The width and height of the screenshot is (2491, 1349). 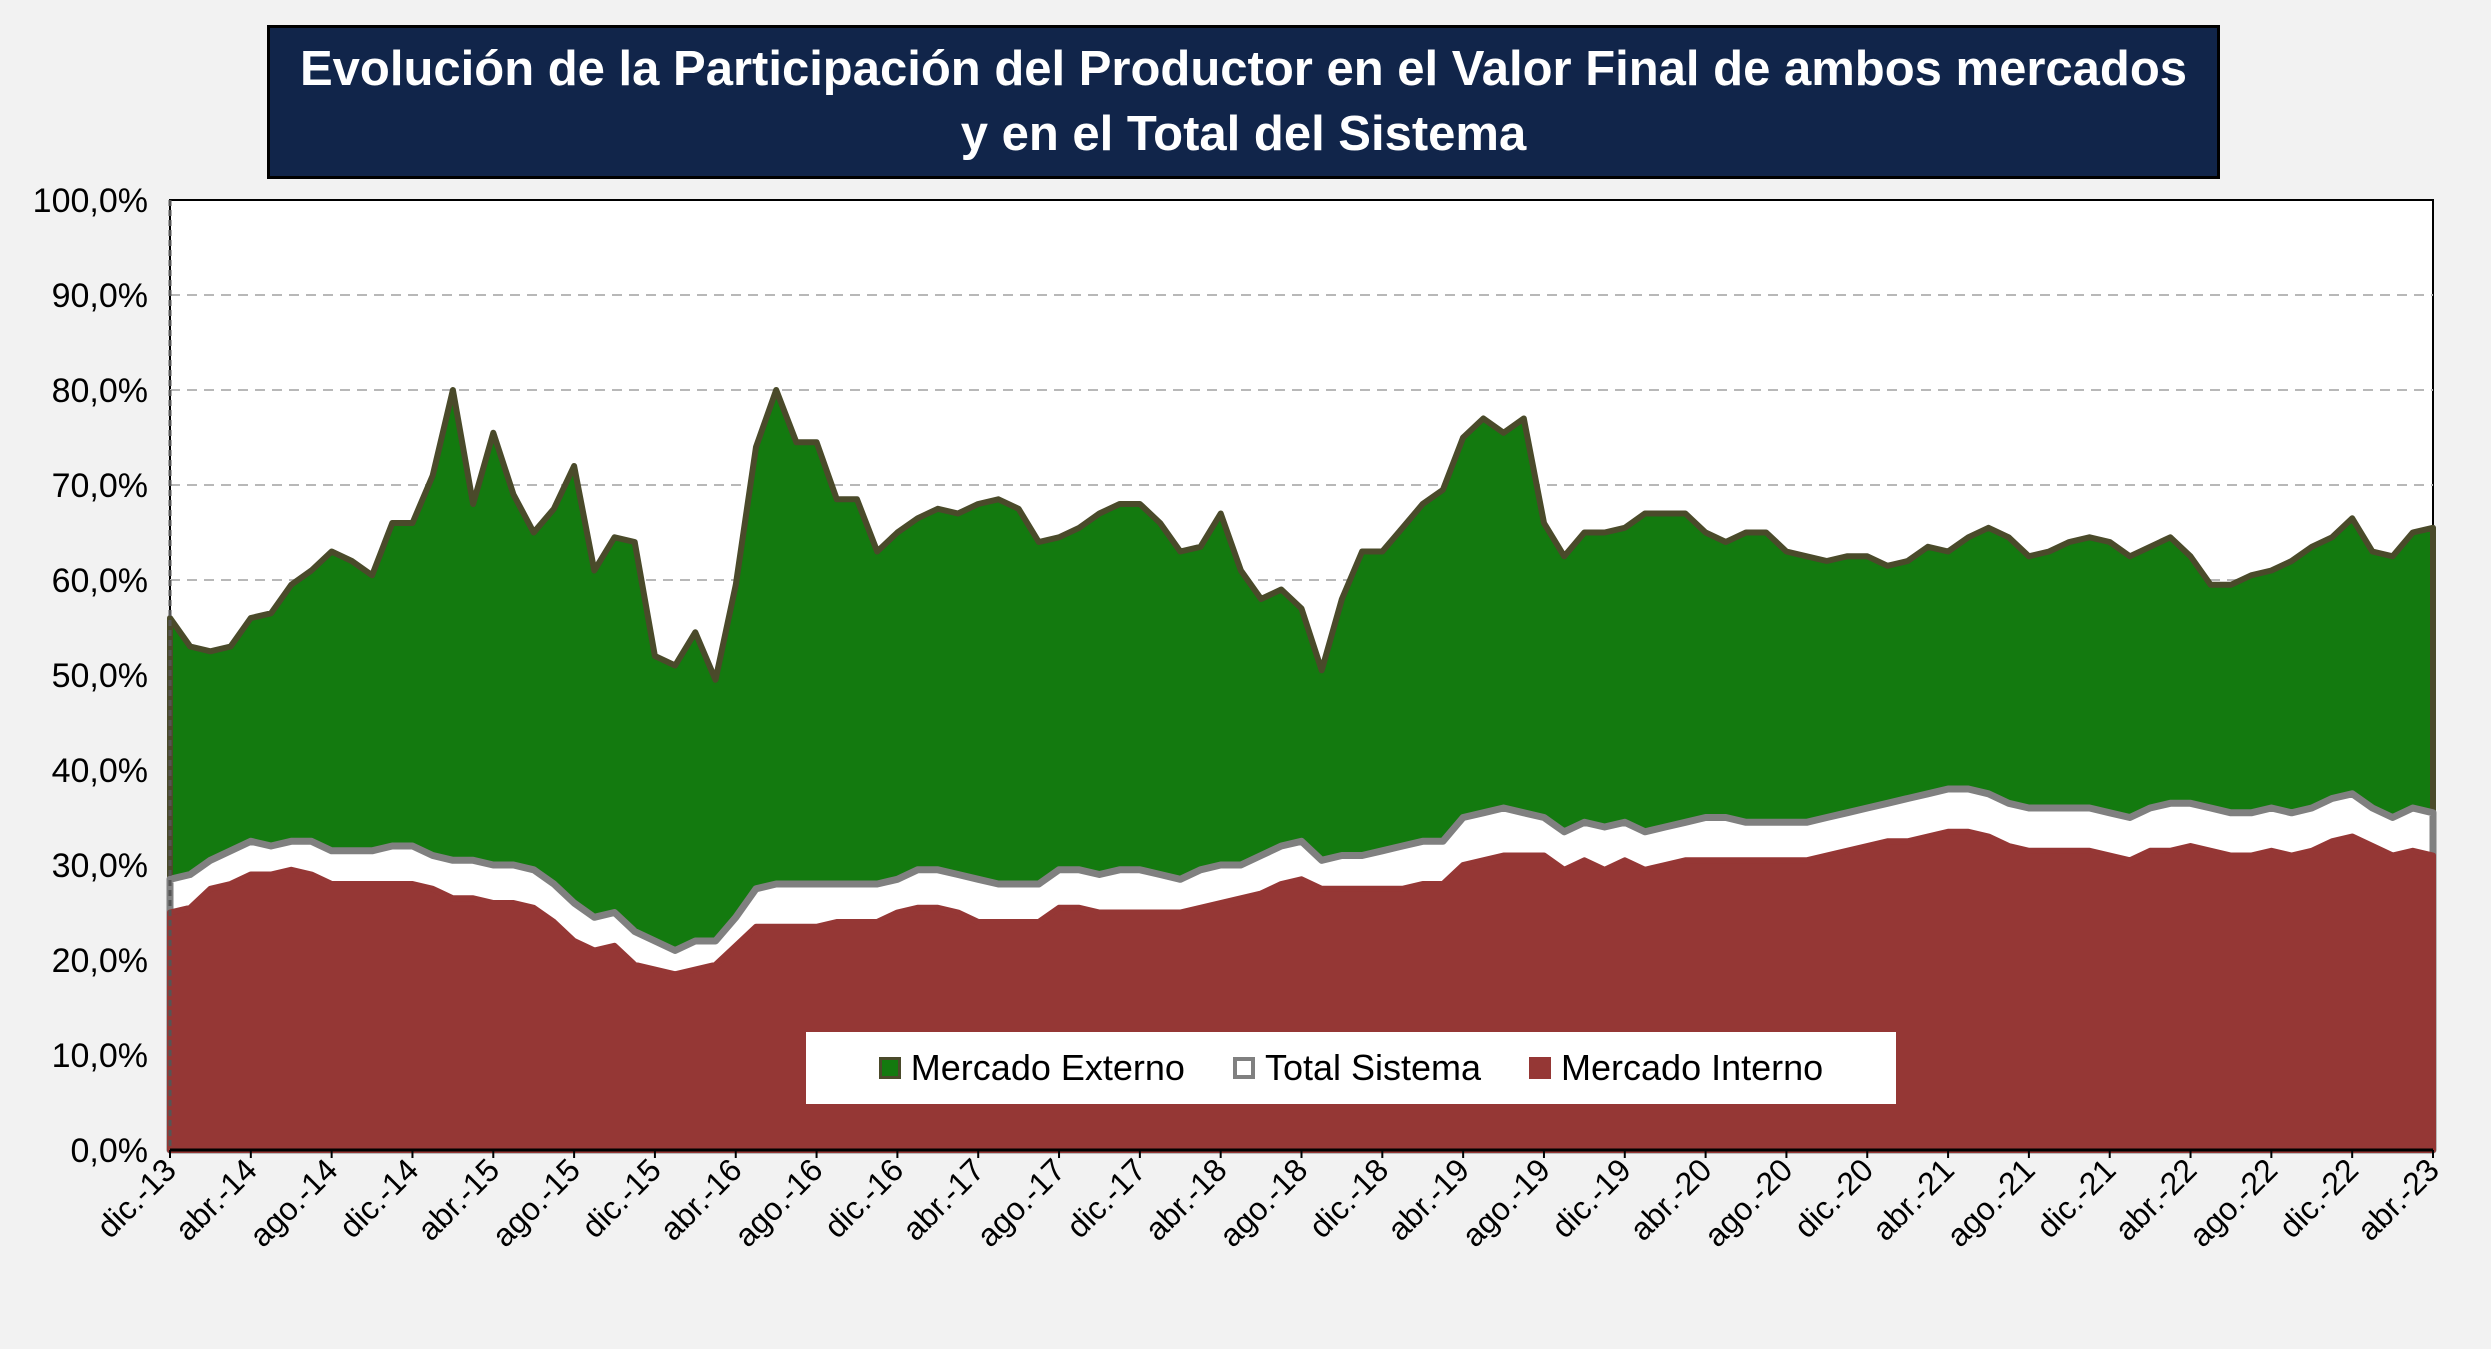 What do you see at coordinates (100, 581) in the screenshot?
I see `y-tick-label: 60,0%` at bounding box center [100, 581].